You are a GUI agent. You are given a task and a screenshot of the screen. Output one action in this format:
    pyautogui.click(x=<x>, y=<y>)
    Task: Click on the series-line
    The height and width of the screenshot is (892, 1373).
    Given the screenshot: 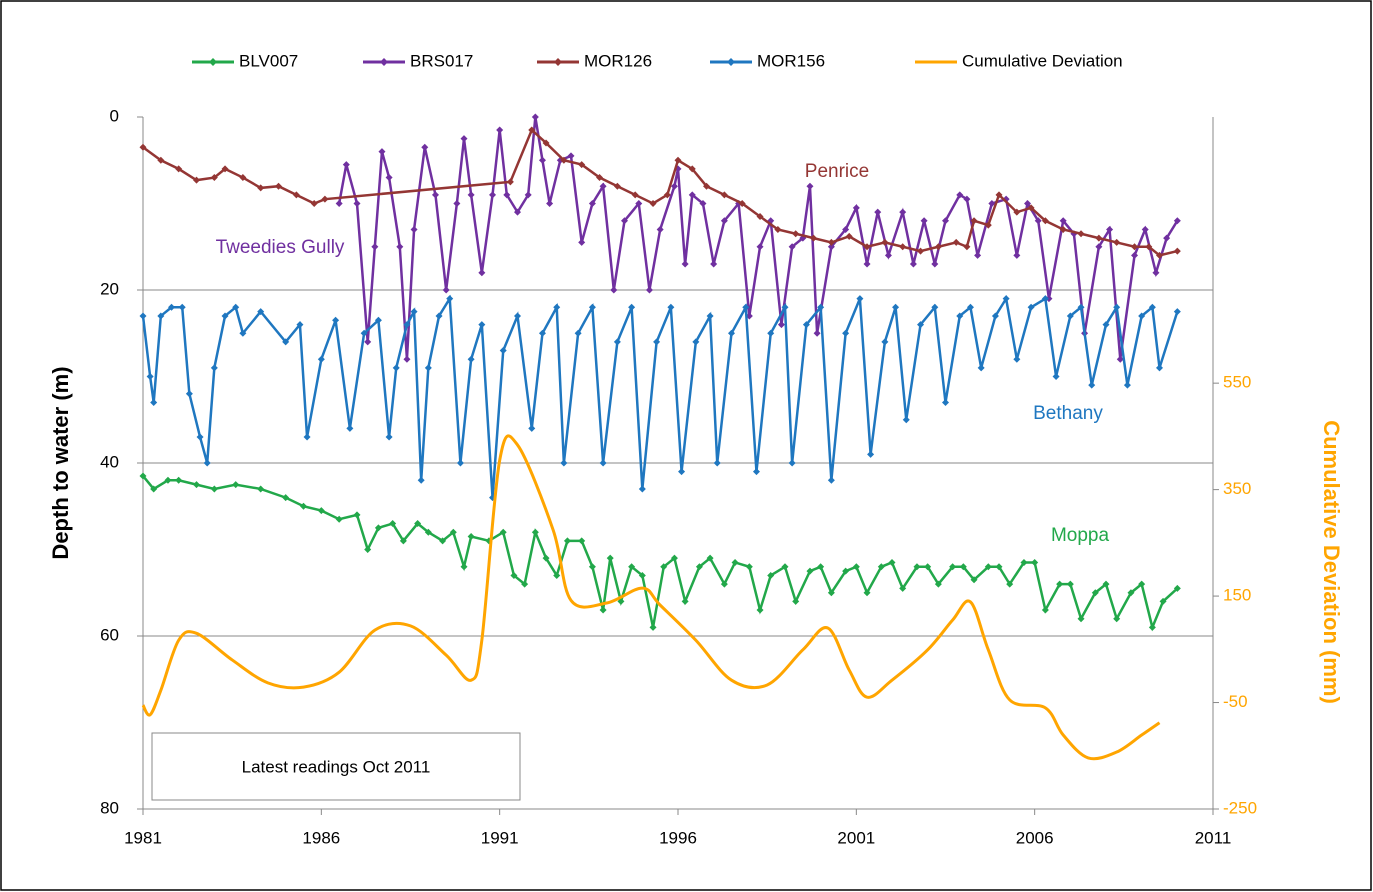 What is the action you would take?
    pyautogui.click(x=660, y=192)
    